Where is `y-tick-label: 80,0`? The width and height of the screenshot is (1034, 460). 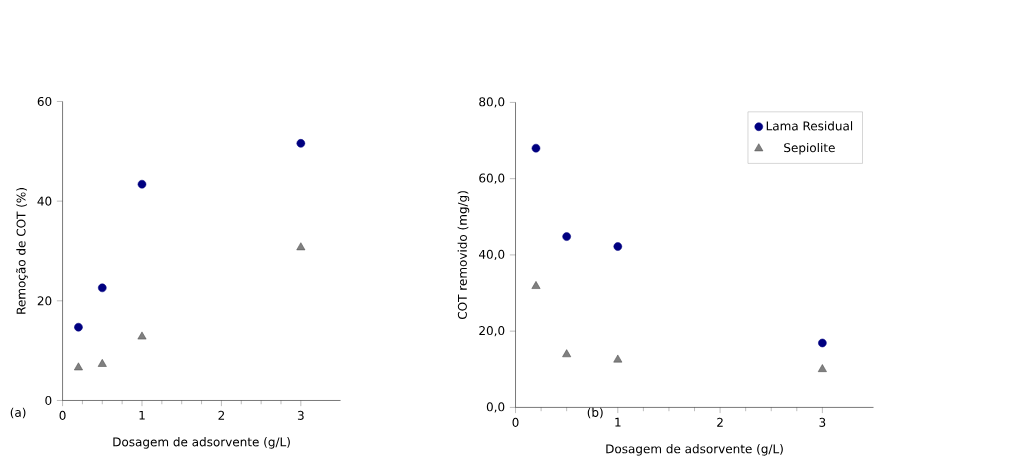 y-tick-label: 80,0 is located at coordinates (492, 102).